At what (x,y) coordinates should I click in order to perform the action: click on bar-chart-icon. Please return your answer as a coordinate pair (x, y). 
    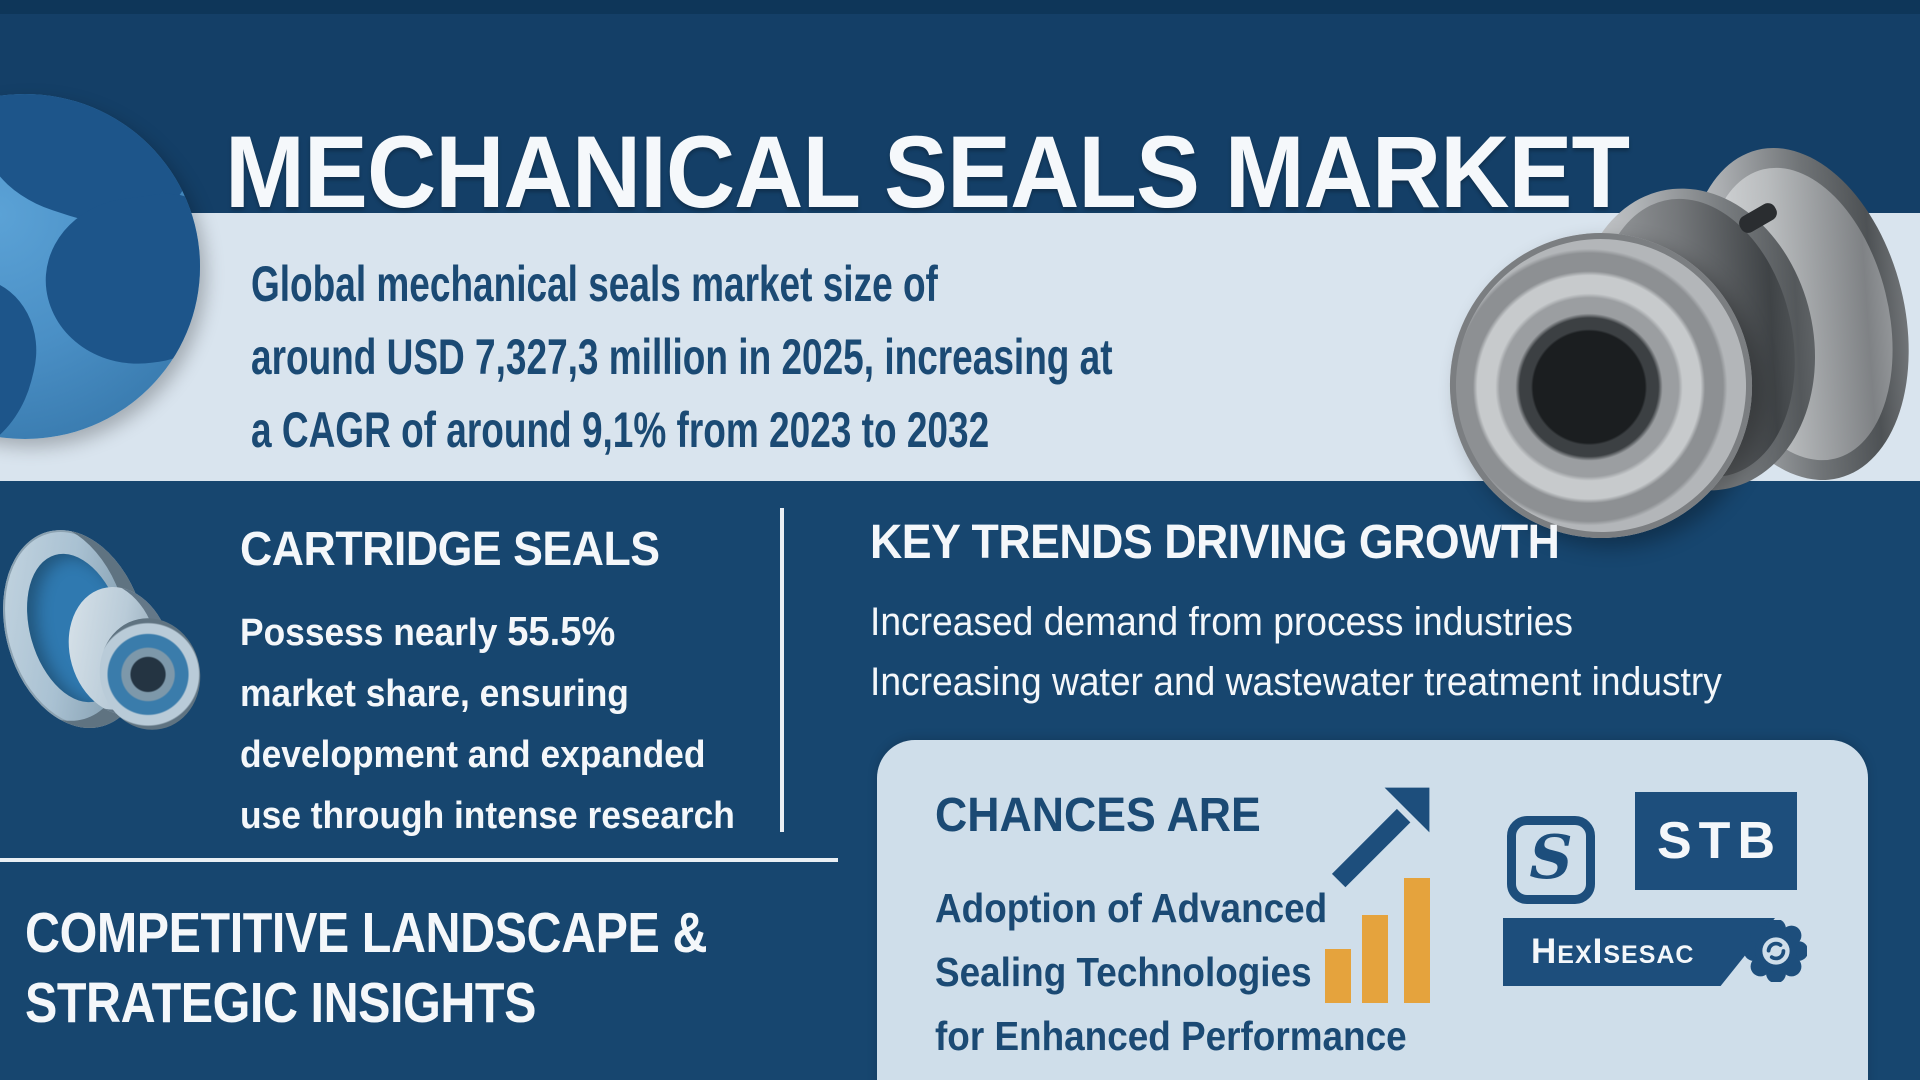
    Looking at the image, I should click on (1380, 940).